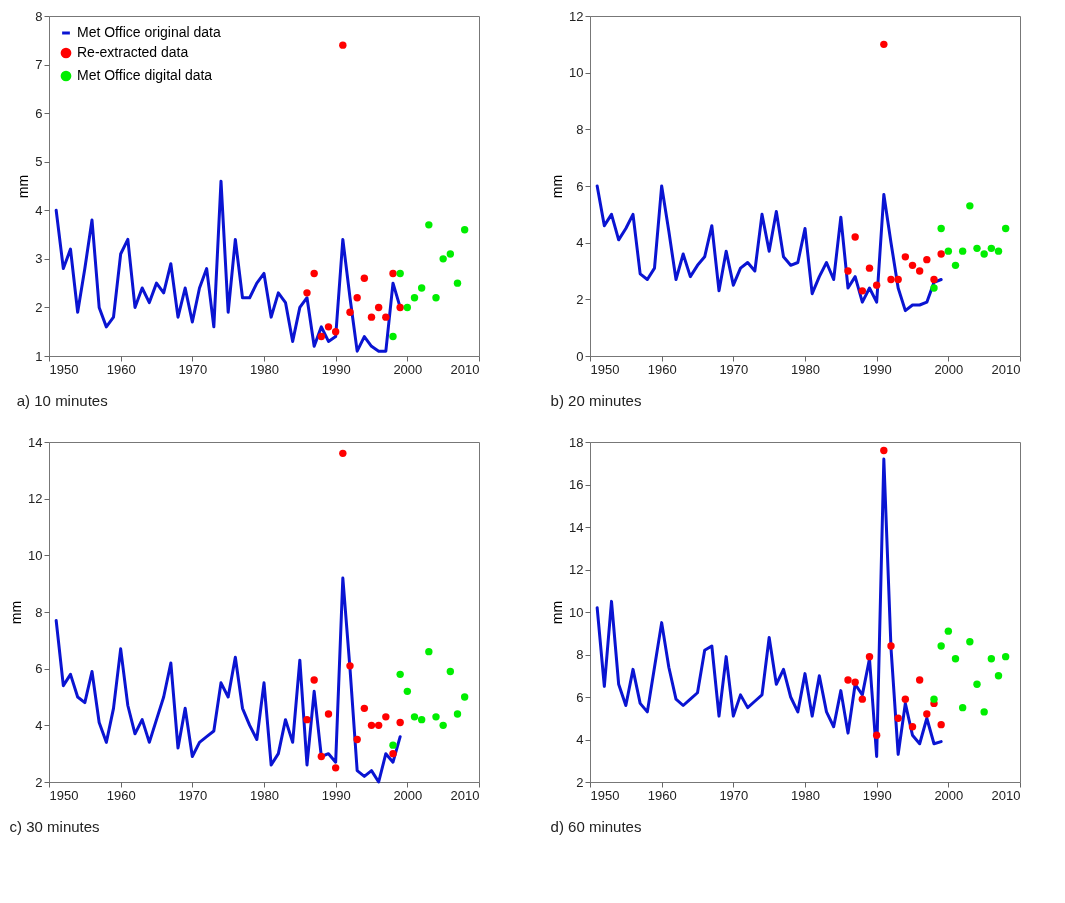 This screenshot has height=903, width=1065. I want to click on legend-label: Met Office original data, so click(149, 32).